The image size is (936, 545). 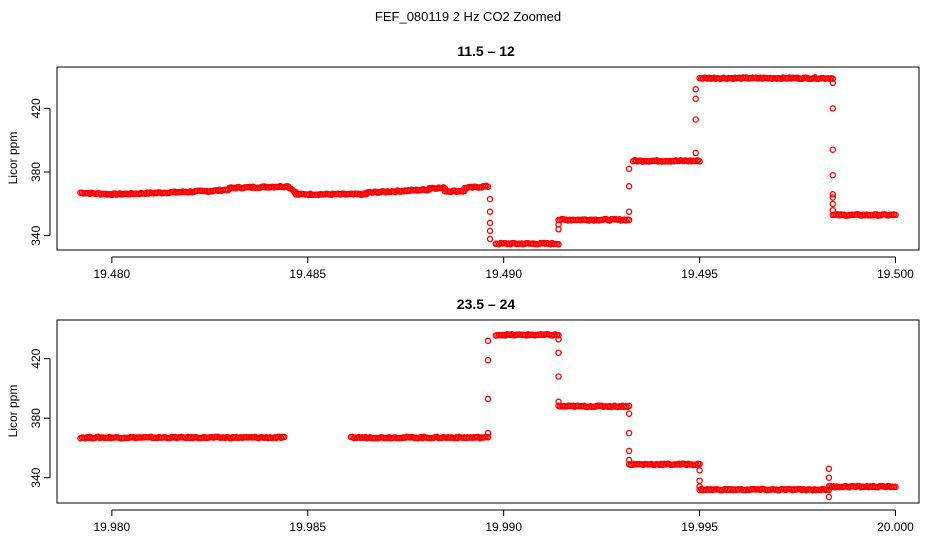 I want to click on x-tick-label: 19.485, so click(x=307, y=274).